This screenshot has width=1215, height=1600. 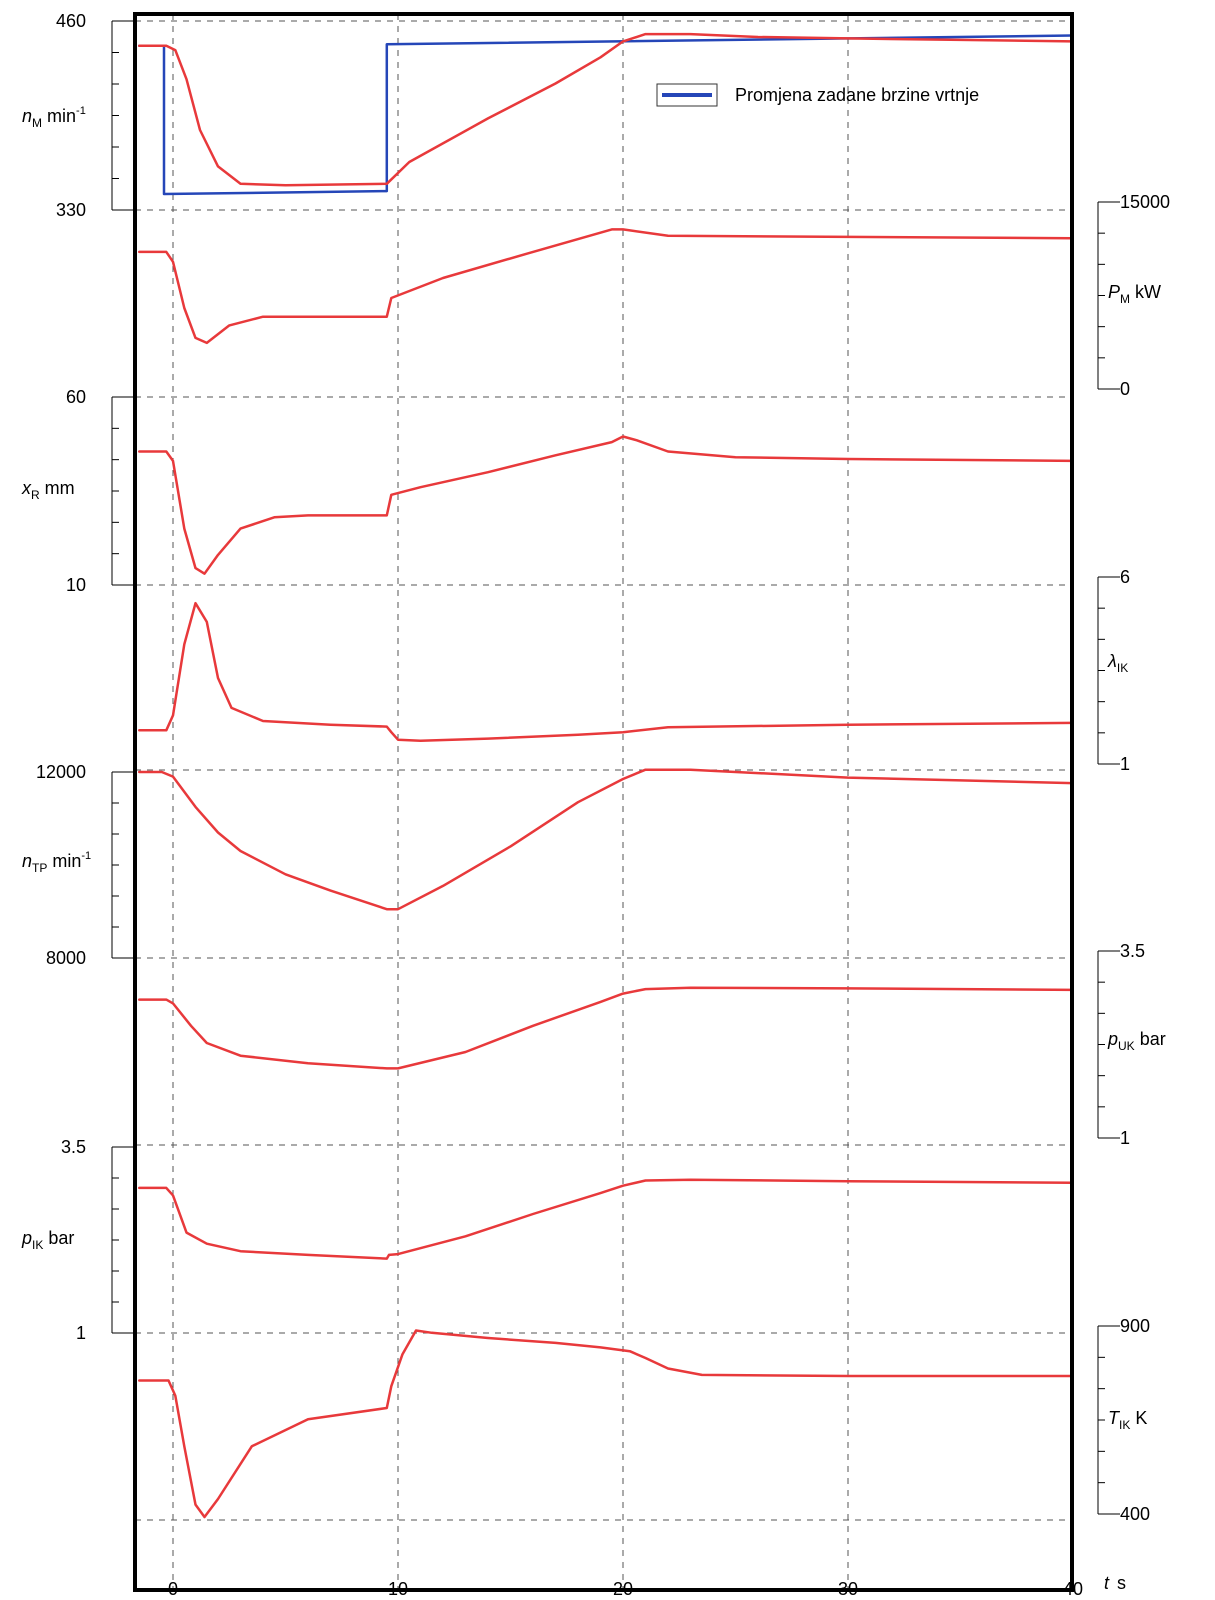 I want to click on x-tick-label-0: 0, so click(x=173, y=1589).